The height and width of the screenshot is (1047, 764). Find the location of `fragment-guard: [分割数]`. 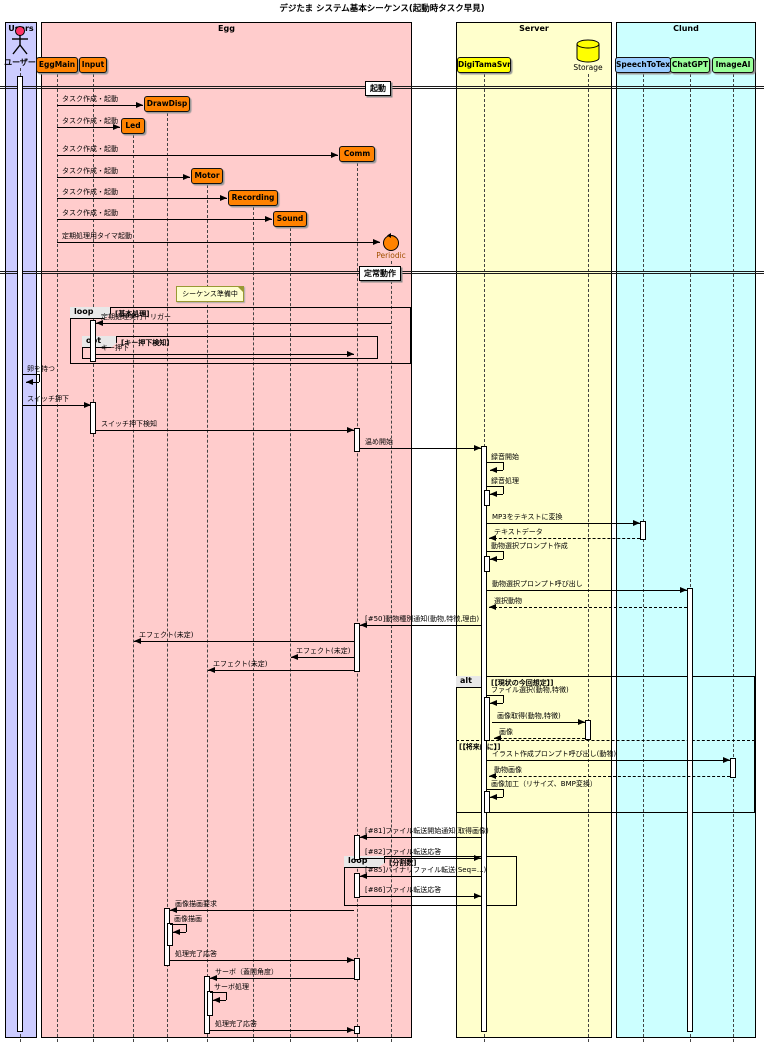

fragment-guard: [分割数] is located at coordinates (403, 863).